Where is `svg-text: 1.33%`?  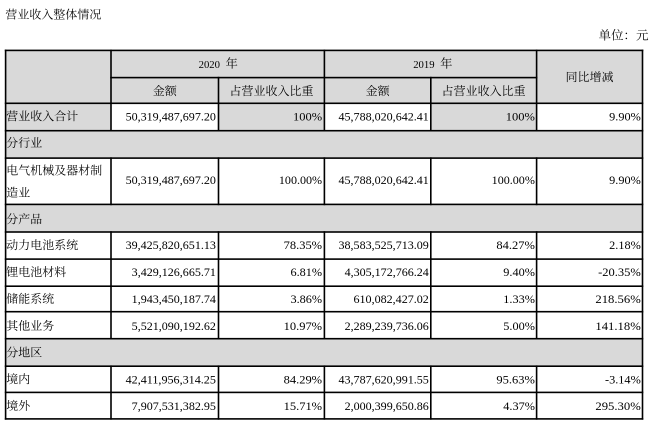 svg-text: 1.33% is located at coordinates (519, 300).